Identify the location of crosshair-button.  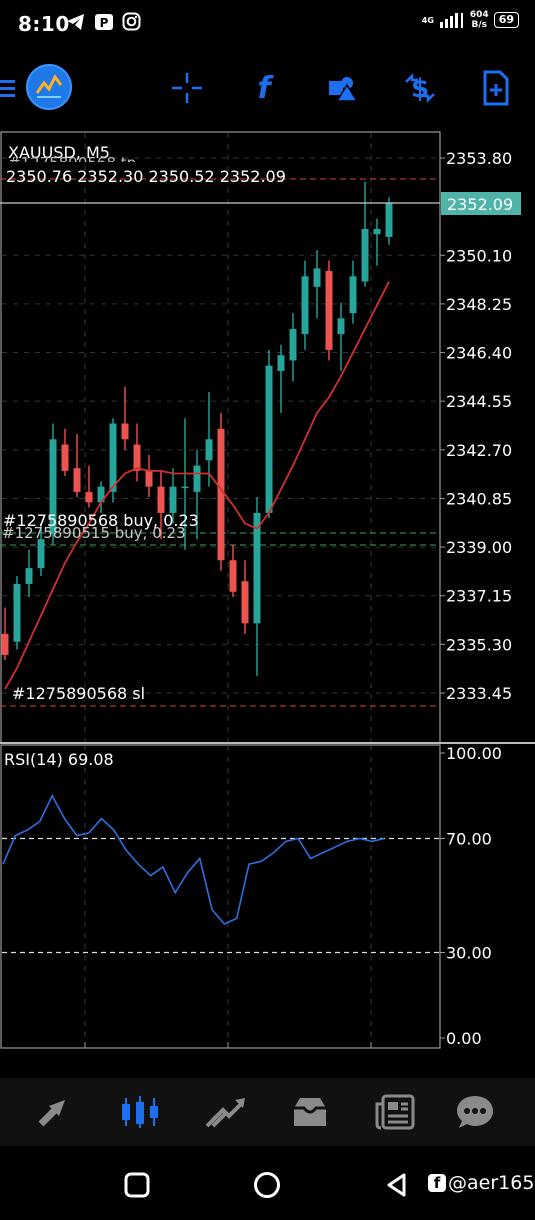
(187, 88).